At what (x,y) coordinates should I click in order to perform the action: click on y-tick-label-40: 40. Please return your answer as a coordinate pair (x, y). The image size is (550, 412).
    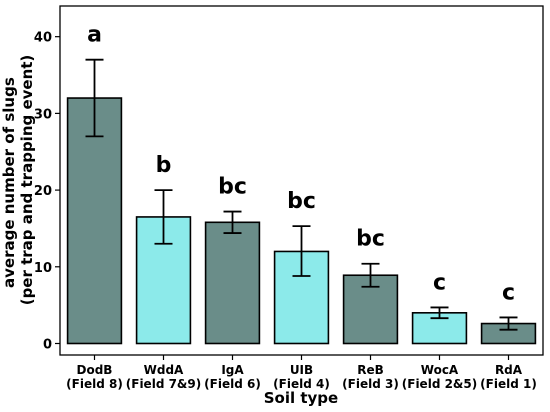
    Looking at the image, I should click on (43, 38).